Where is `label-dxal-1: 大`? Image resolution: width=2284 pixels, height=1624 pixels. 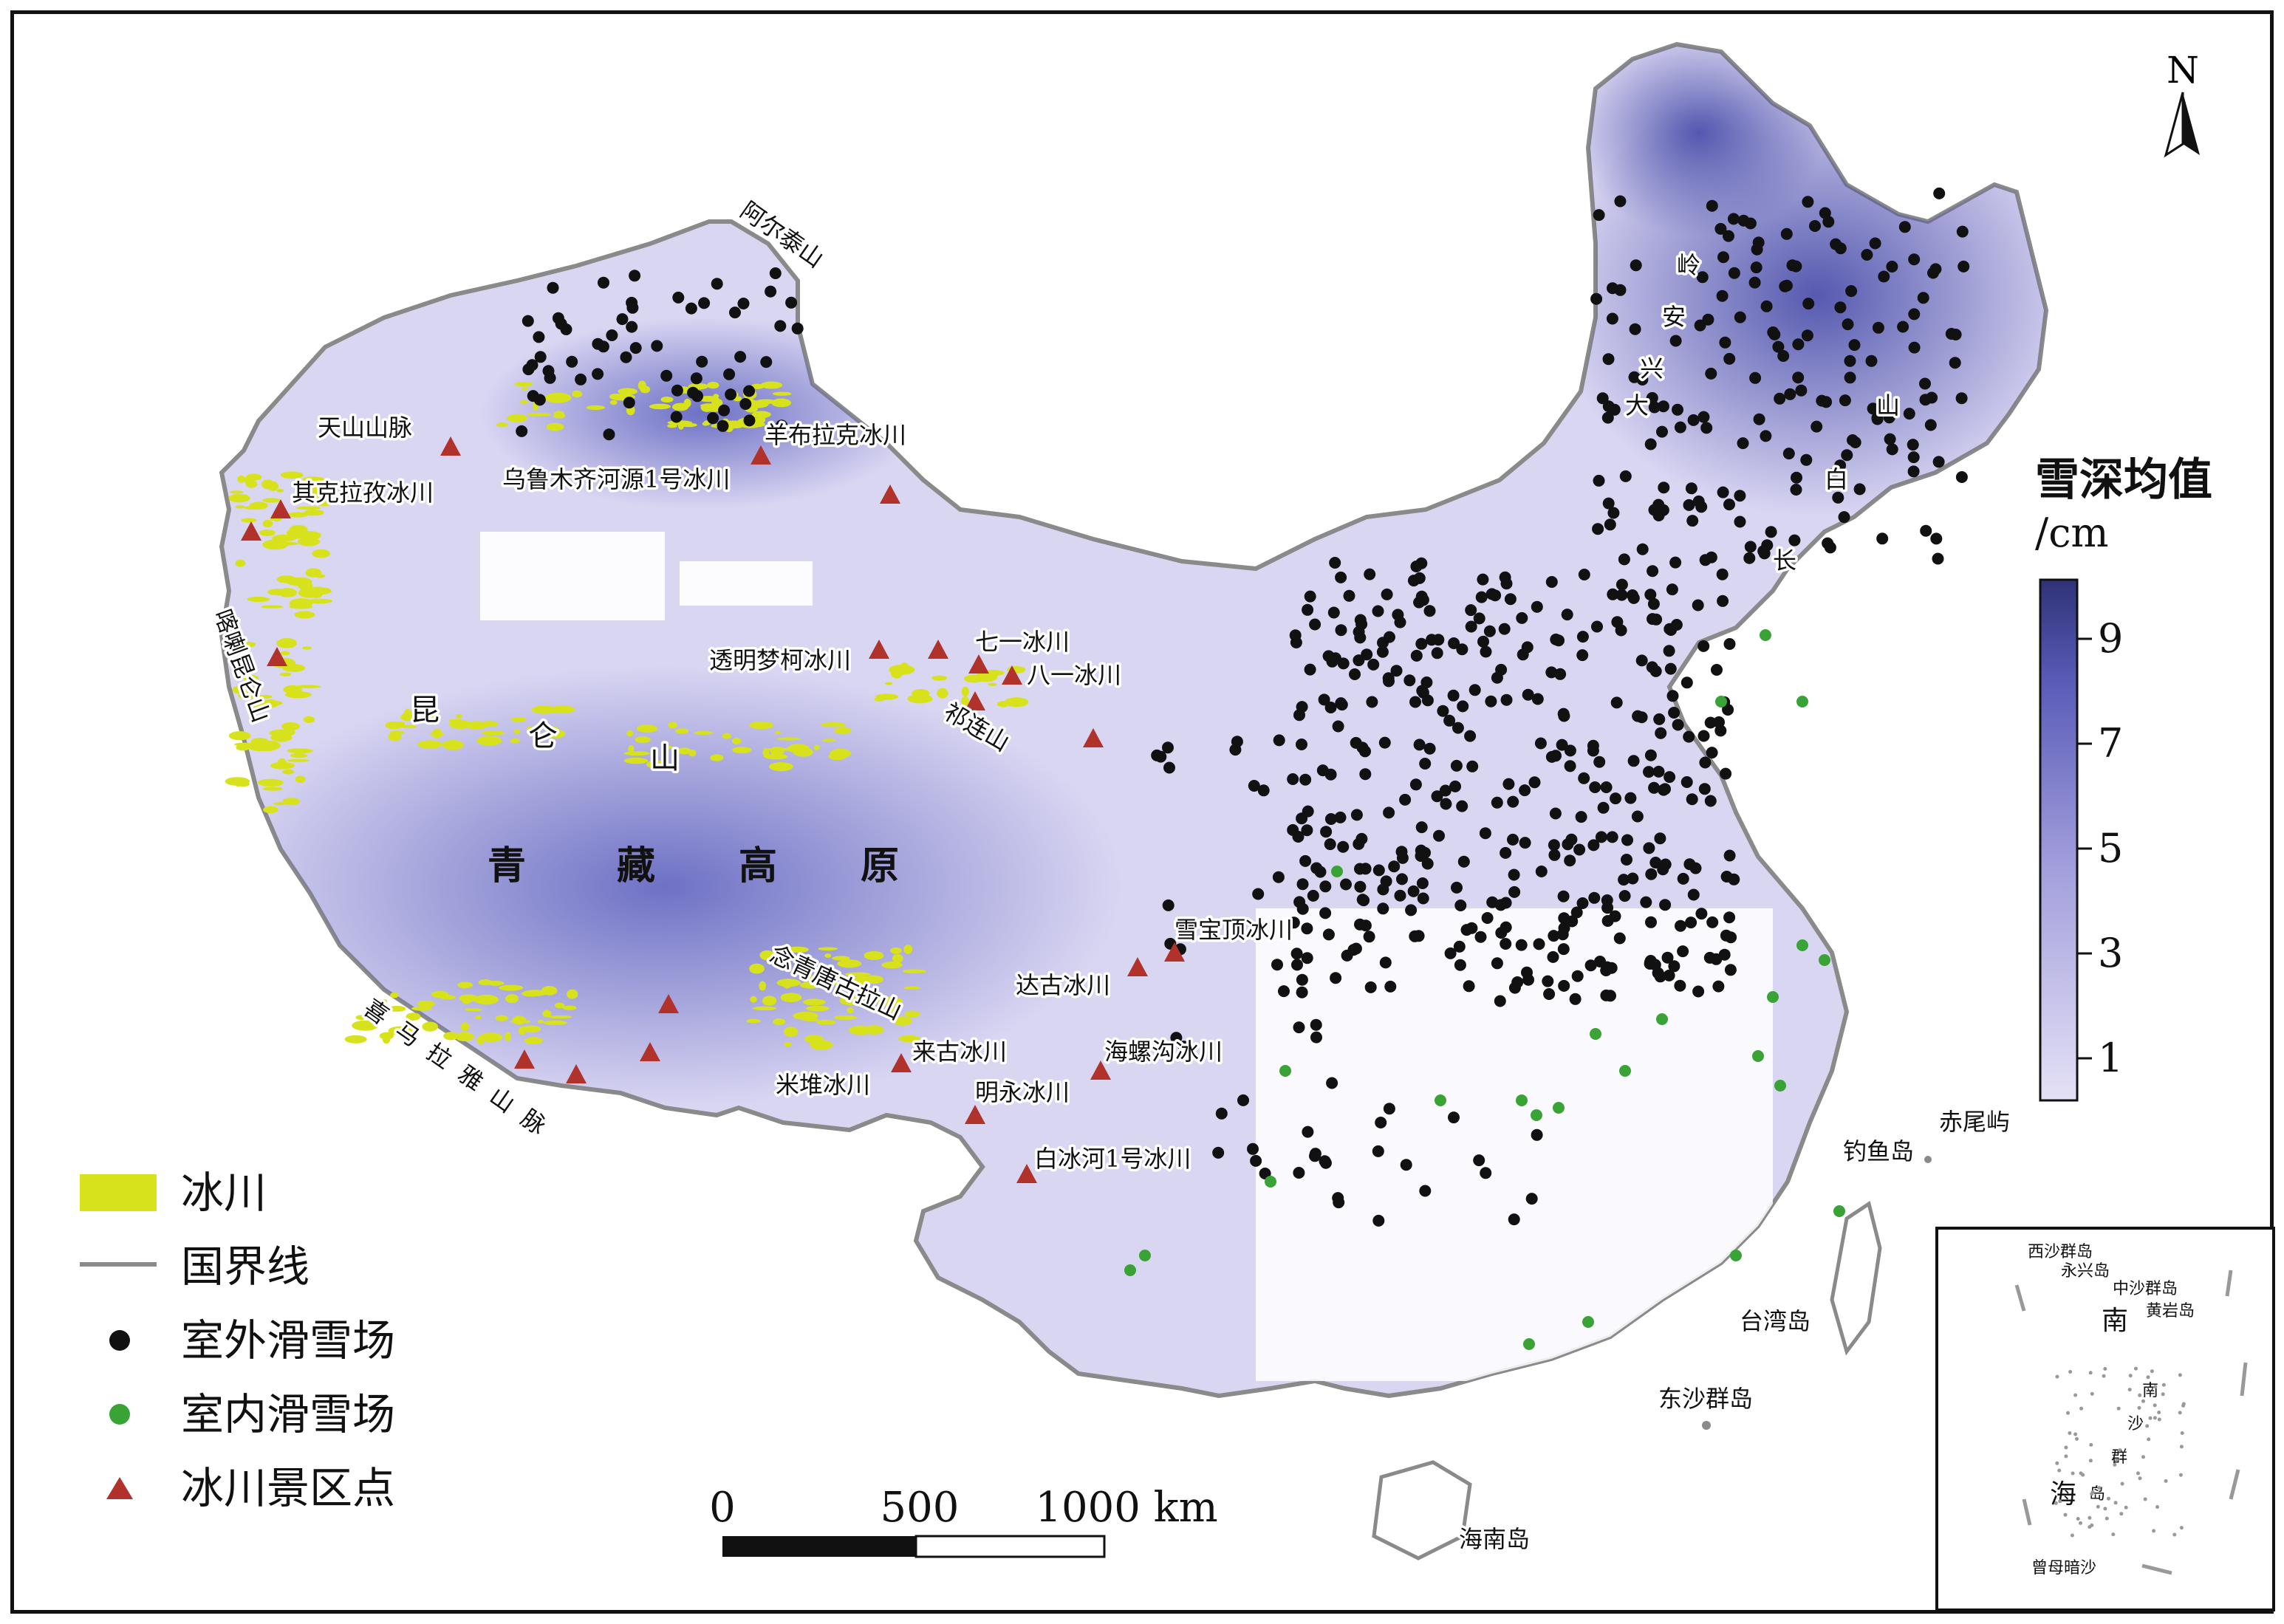 label-dxal-1: 大 is located at coordinates (1637, 405).